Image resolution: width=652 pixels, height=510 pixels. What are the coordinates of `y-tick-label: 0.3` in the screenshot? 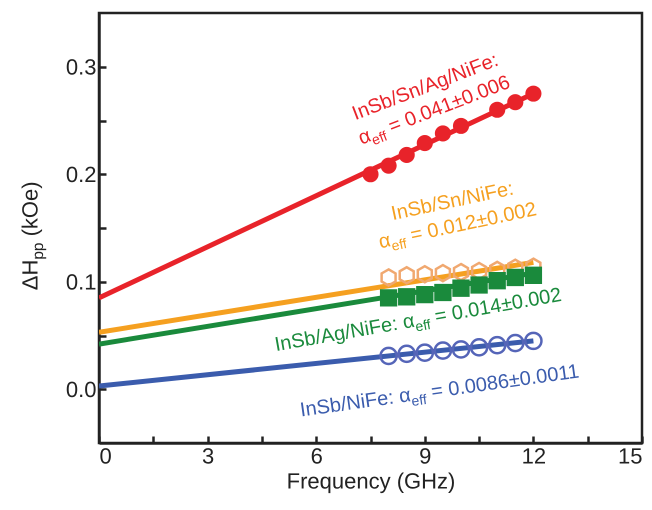 It's located at (81, 67).